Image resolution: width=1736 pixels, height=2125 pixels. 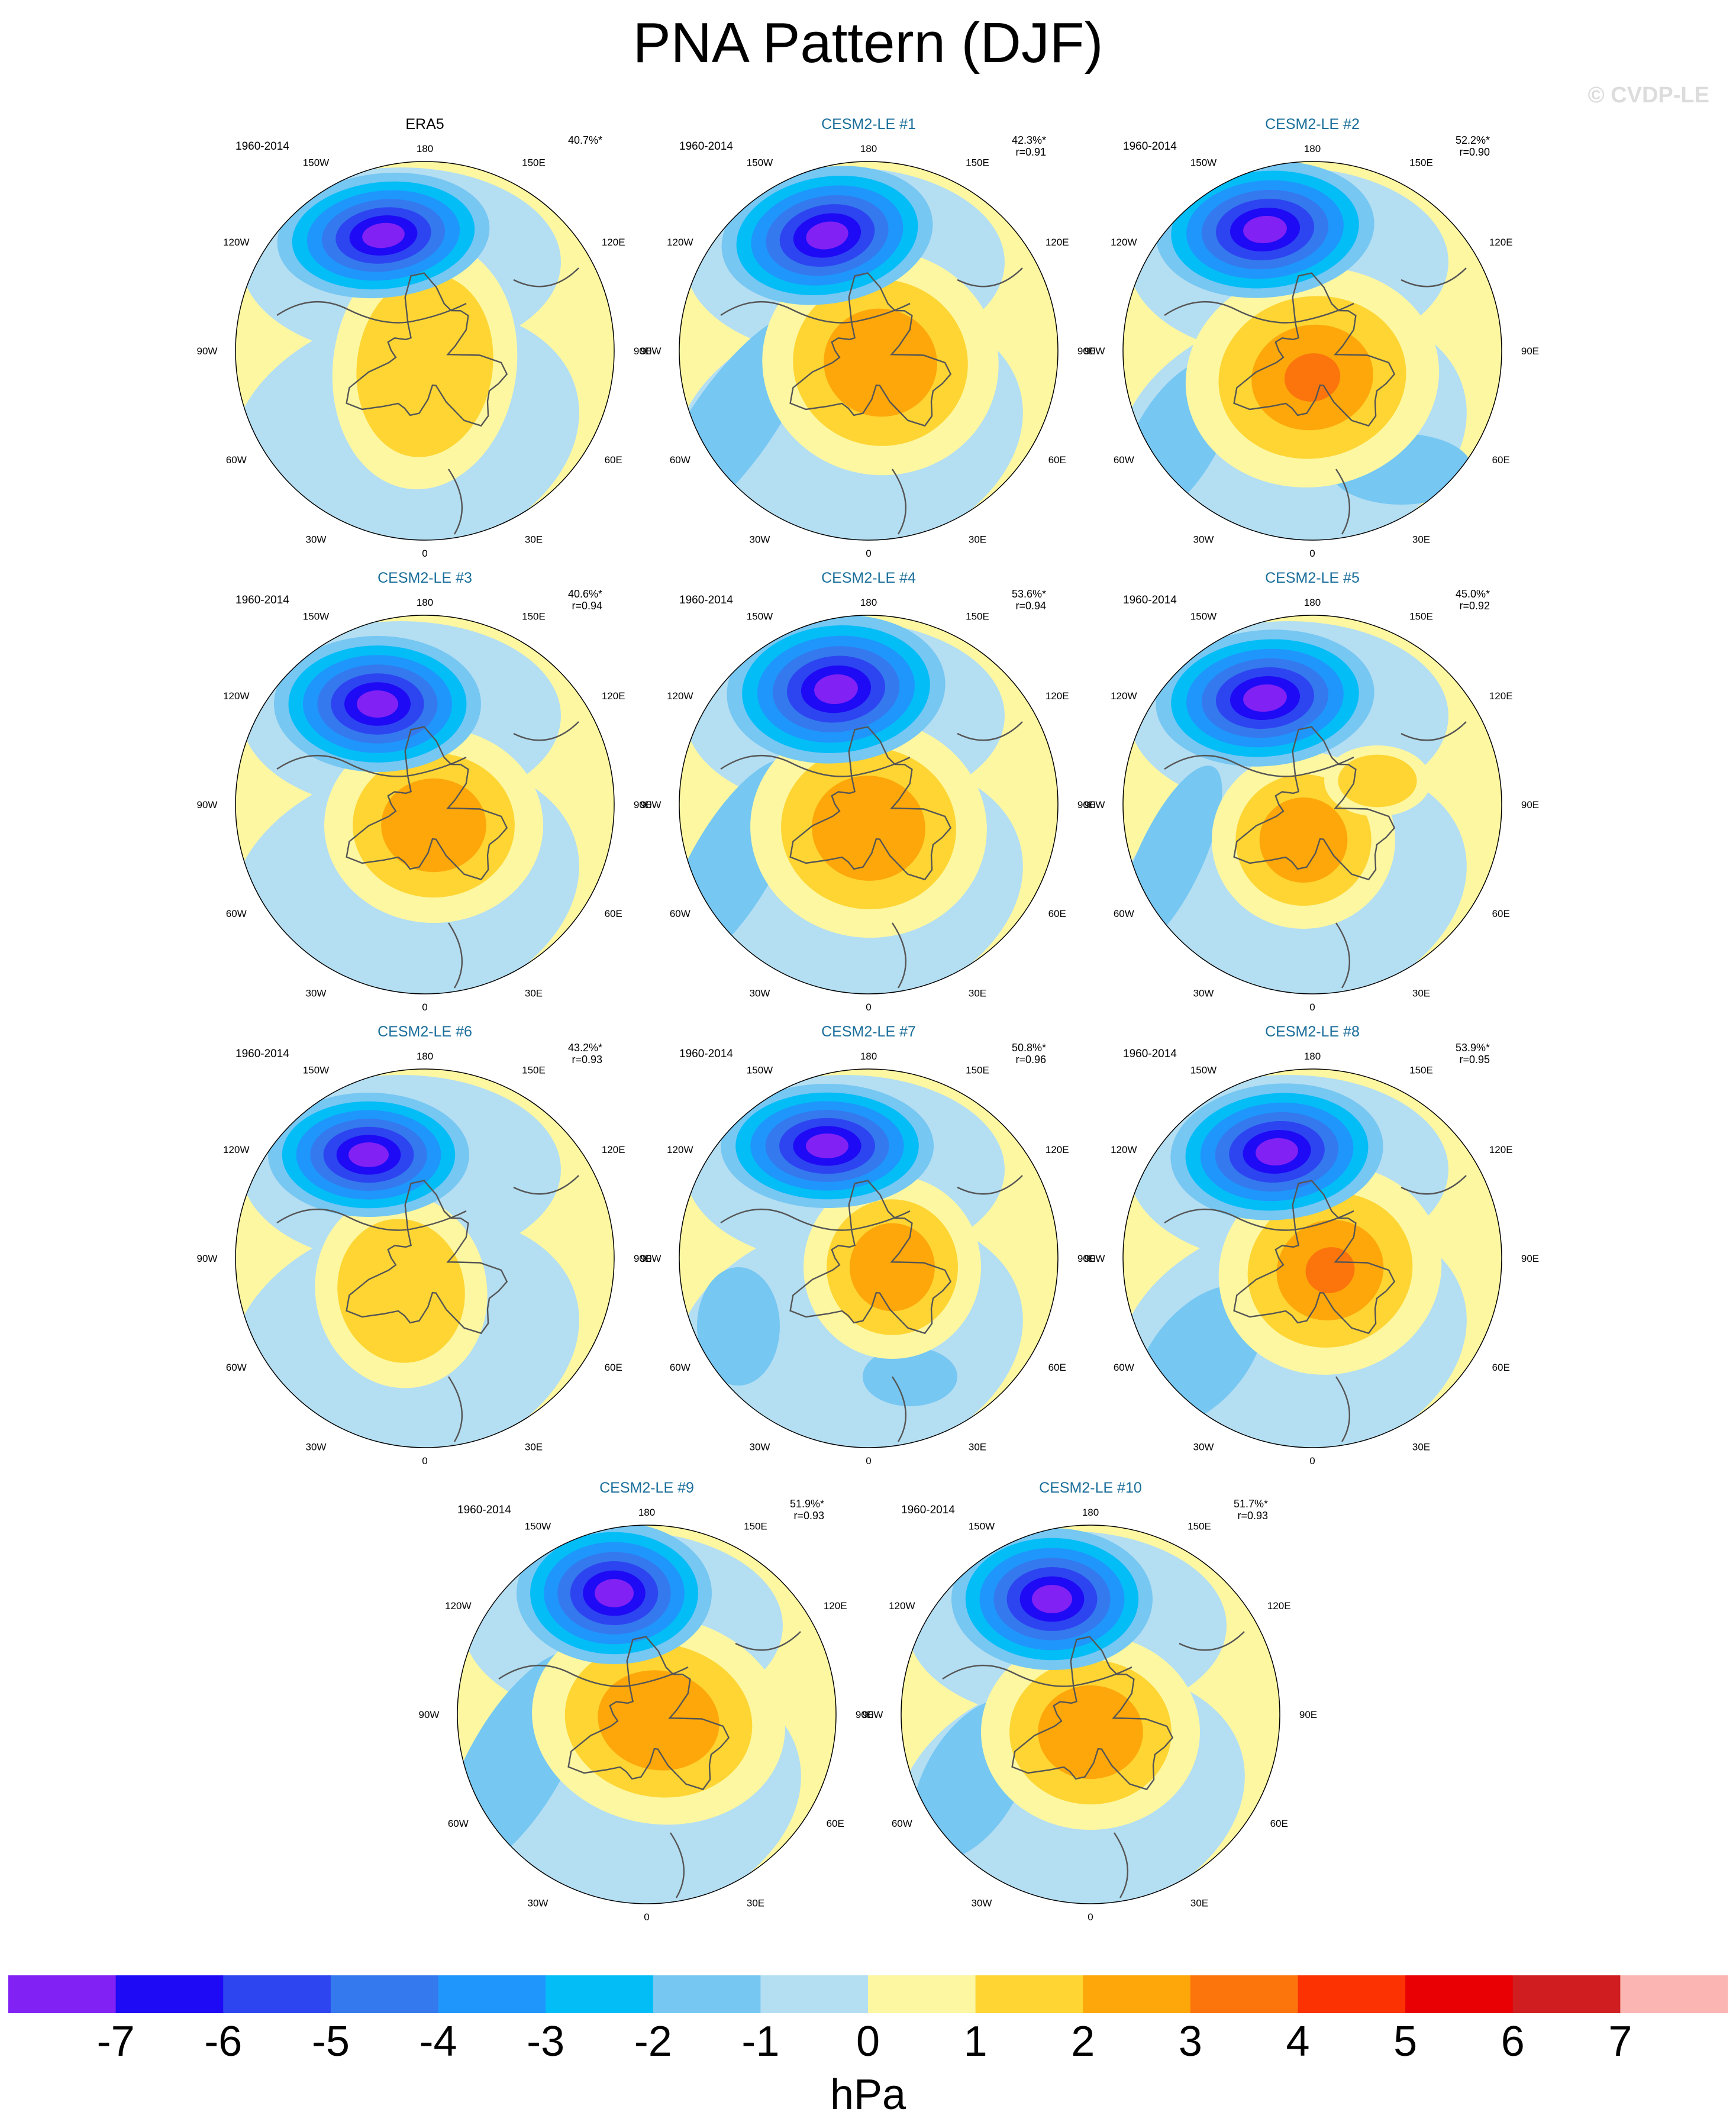 What do you see at coordinates (1030, 152) in the screenshot?
I see `pattern-correlation: r=0.91` at bounding box center [1030, 152].